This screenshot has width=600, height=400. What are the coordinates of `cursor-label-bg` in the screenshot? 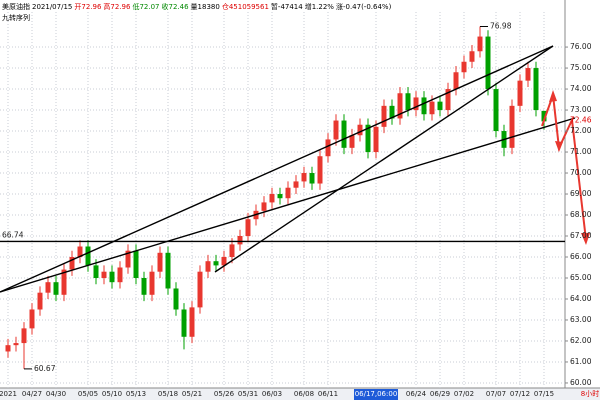 It's located at (376, 394).